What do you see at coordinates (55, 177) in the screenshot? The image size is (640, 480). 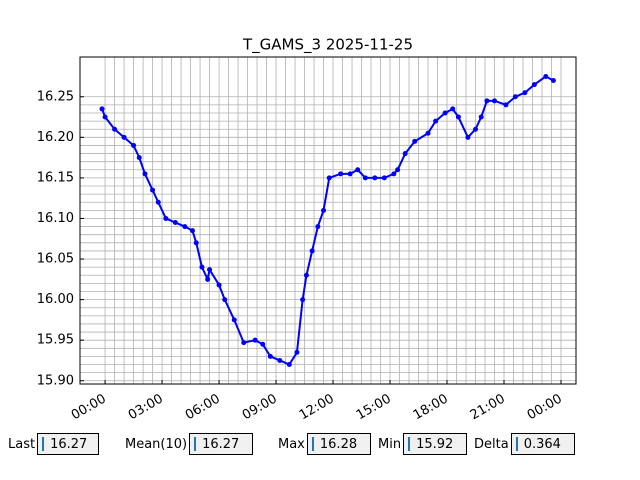 I see `y-tick-label: 16.15` at bounding box center [55, 177].